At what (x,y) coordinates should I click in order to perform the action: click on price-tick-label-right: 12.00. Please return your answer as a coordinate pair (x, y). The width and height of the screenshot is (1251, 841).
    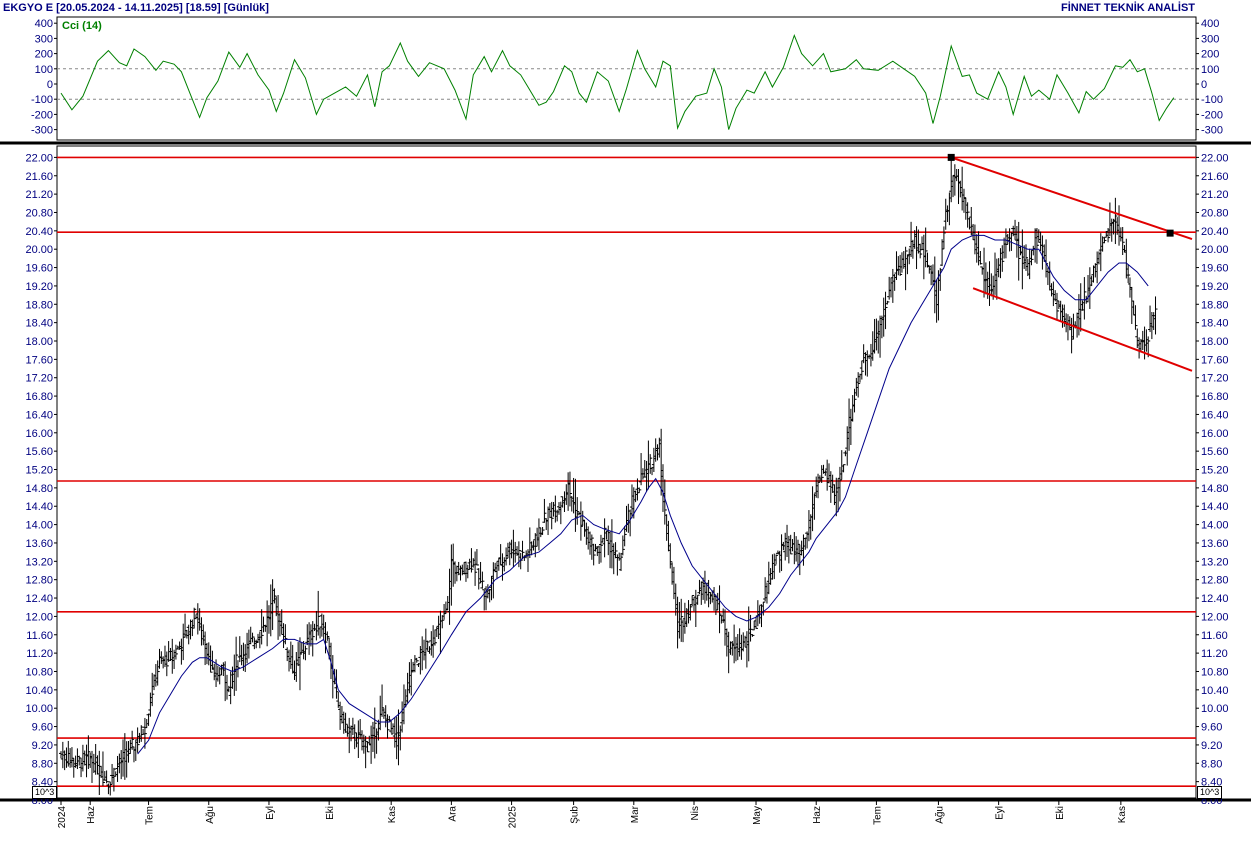
    Looking at the image, I should click on (1215, 617).